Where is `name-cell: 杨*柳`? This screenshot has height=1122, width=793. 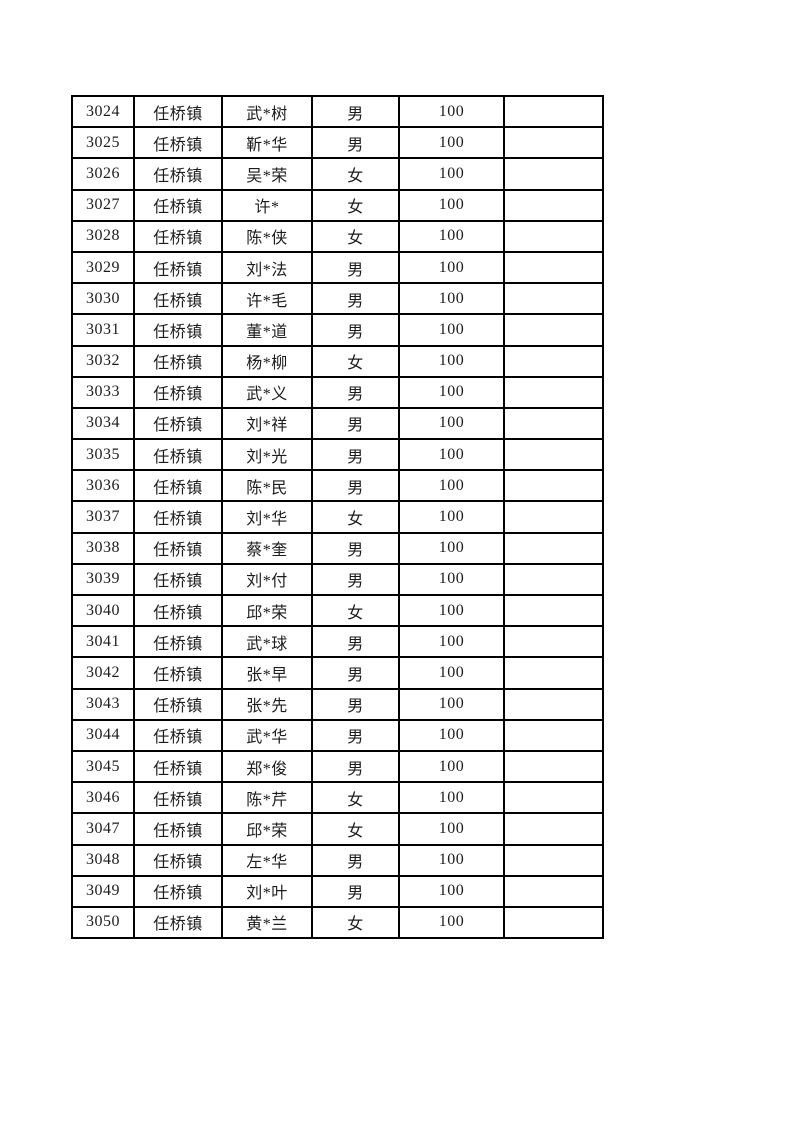
name-cell: 杨*柳 is located at coordinates (267, 361).